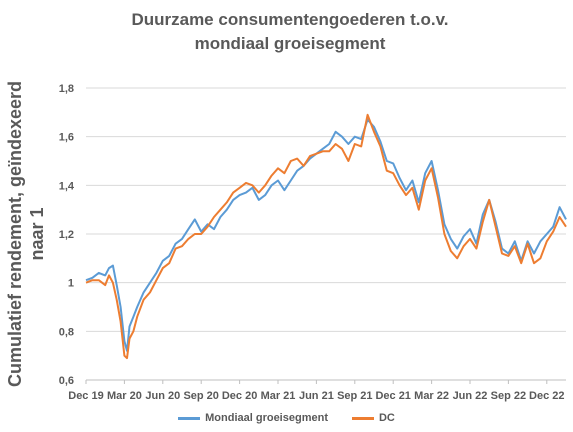  What do you see at coordinates (66, 138) in the screenshot?
I see `y-tick-label: 1,6` at bounding box center [66, 138].